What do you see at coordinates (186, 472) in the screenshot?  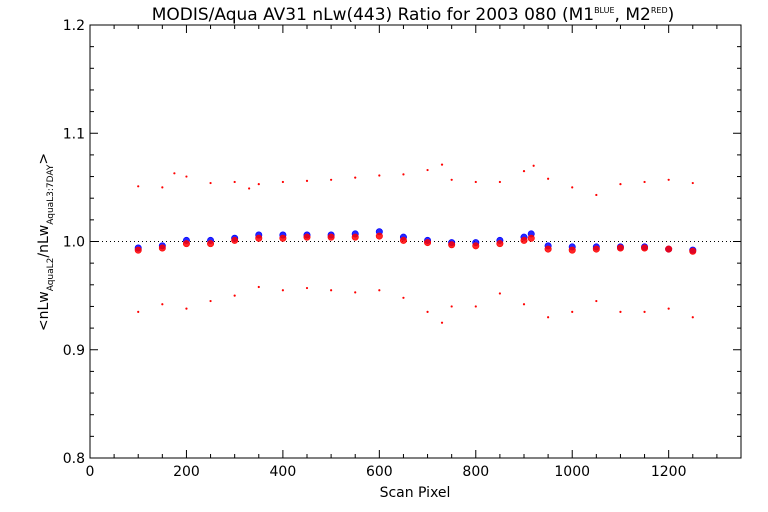 I see `x-tick-label: 200` at bounding box center [186, 472].